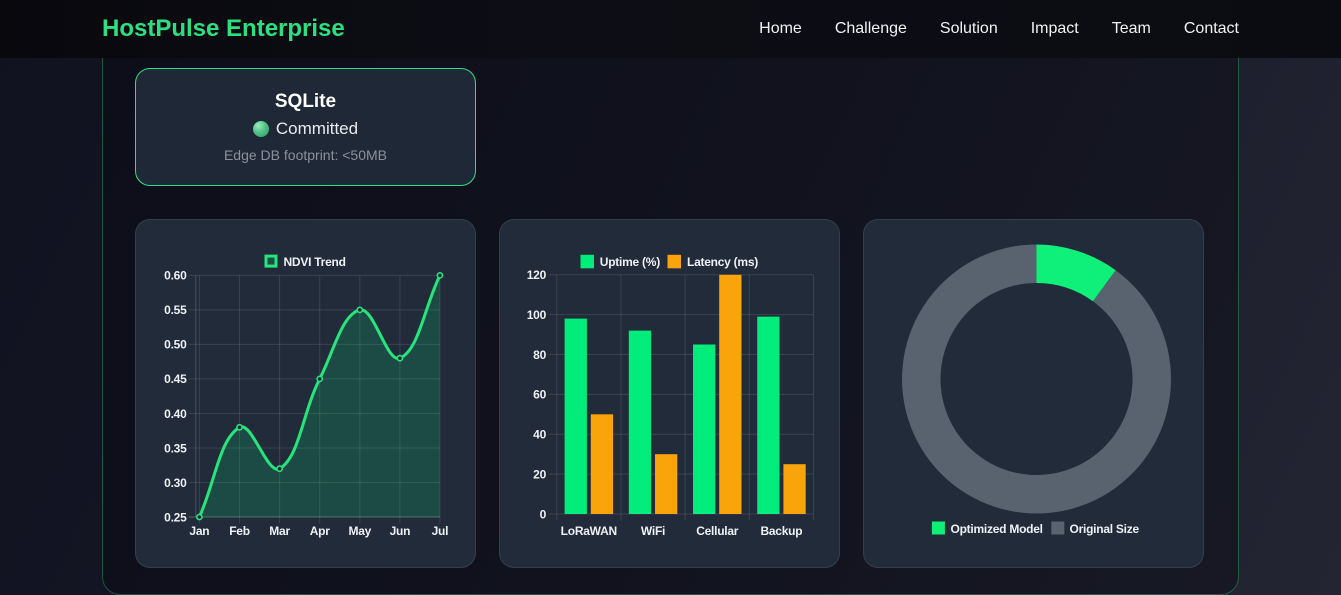  Describe the element at coordinates (315, 262) in the screenshot. I see `svg-text: NDVI Trend` at that location.